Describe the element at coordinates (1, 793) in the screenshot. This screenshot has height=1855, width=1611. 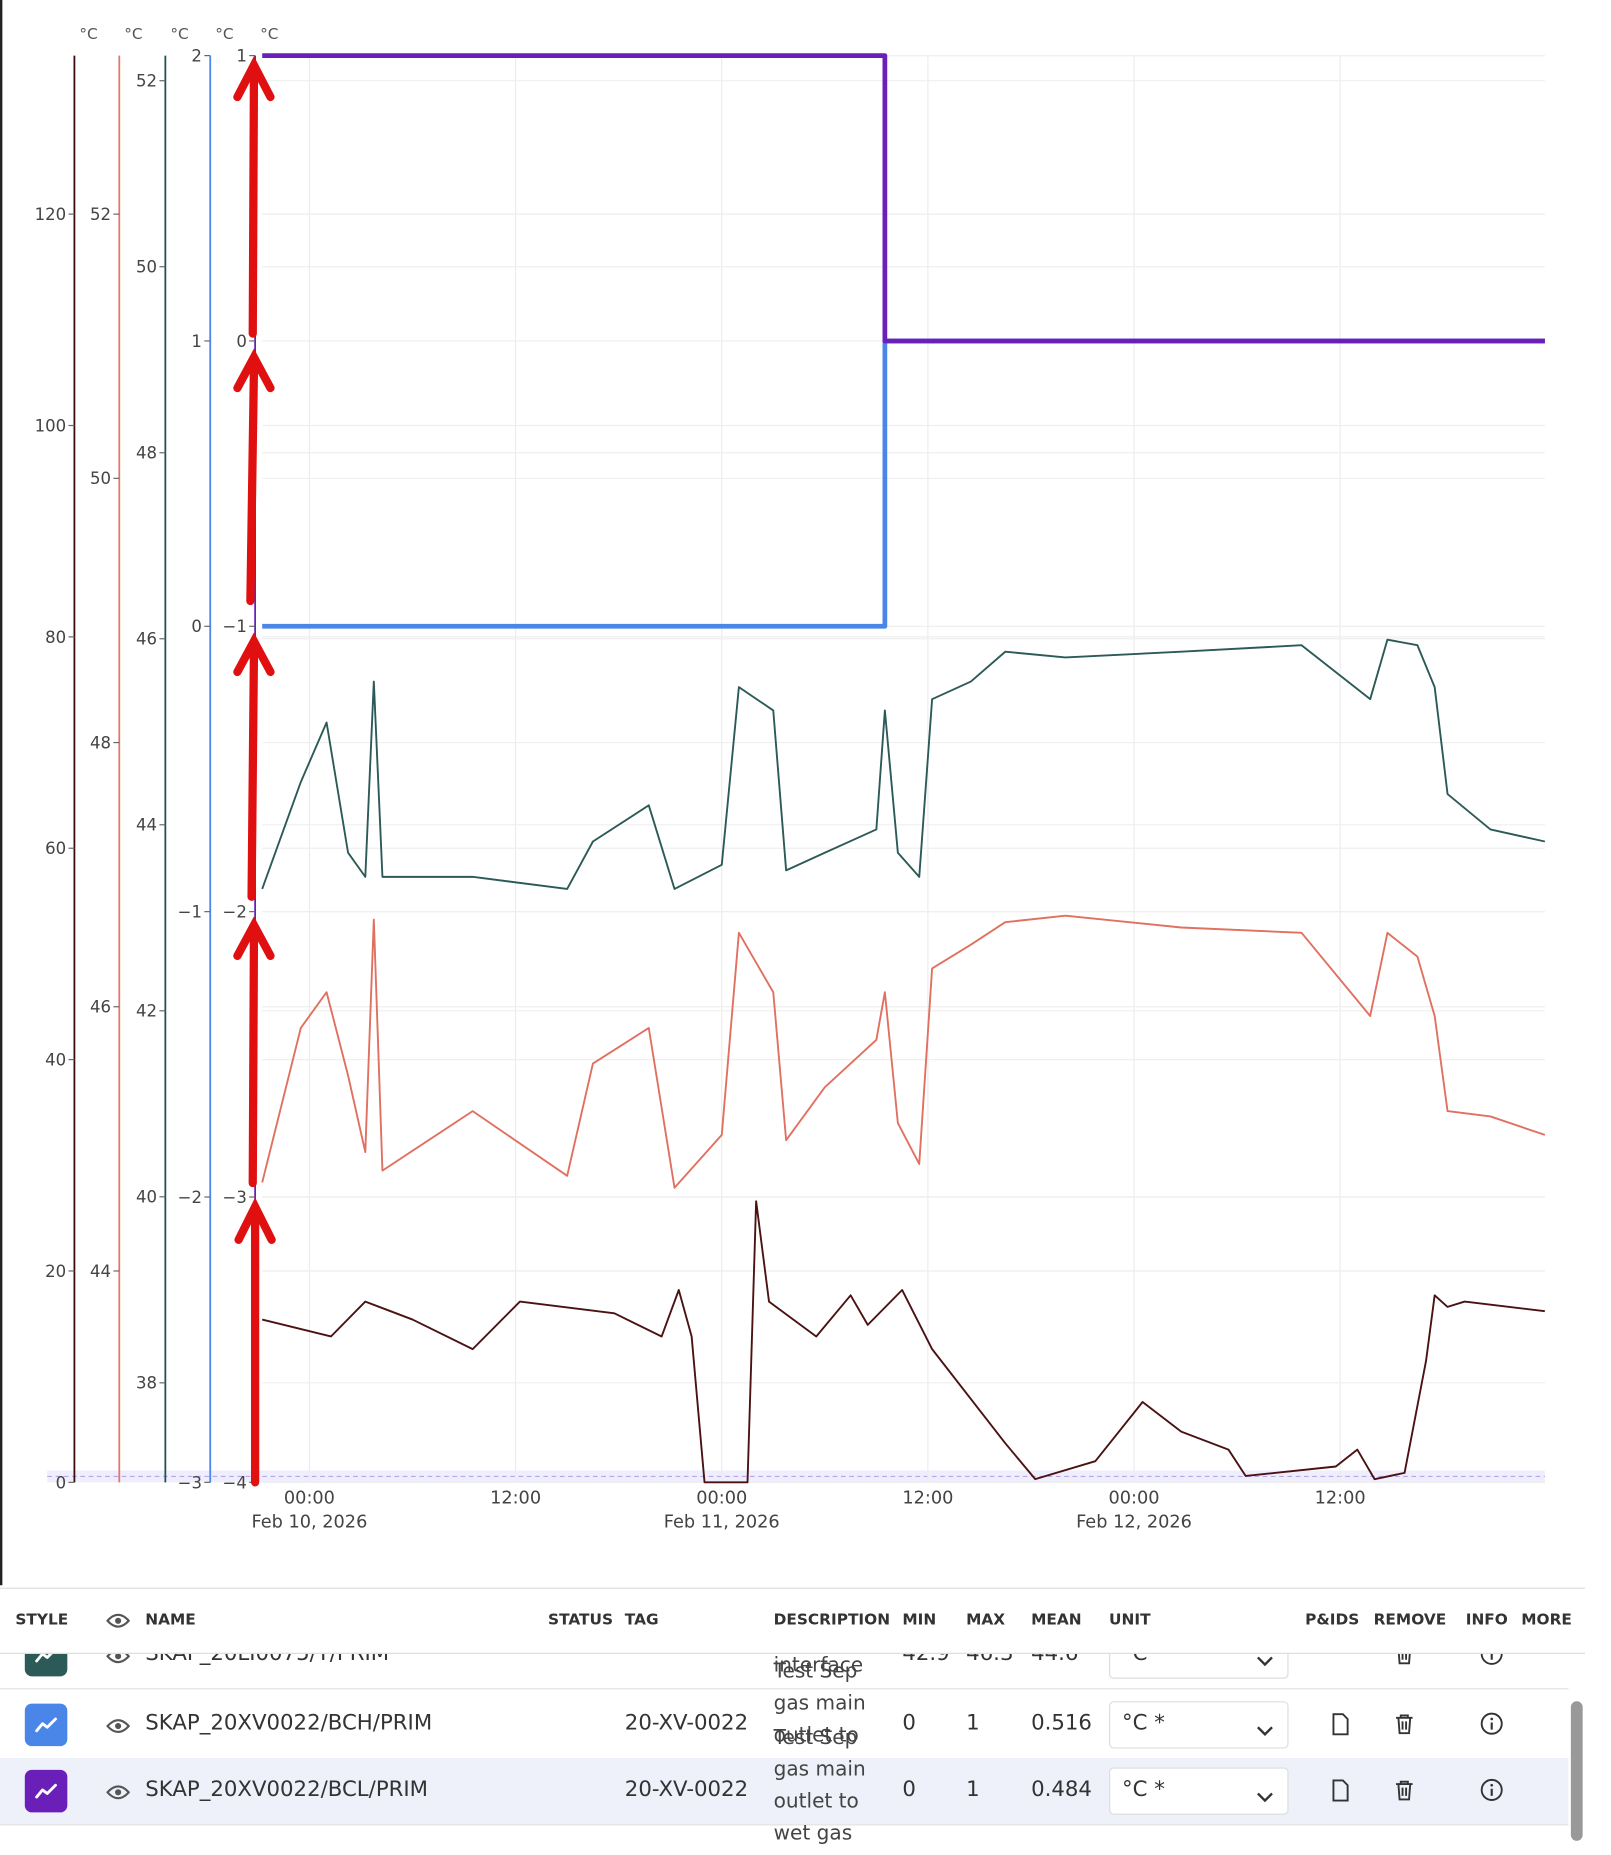
I see `left-border` at that location.